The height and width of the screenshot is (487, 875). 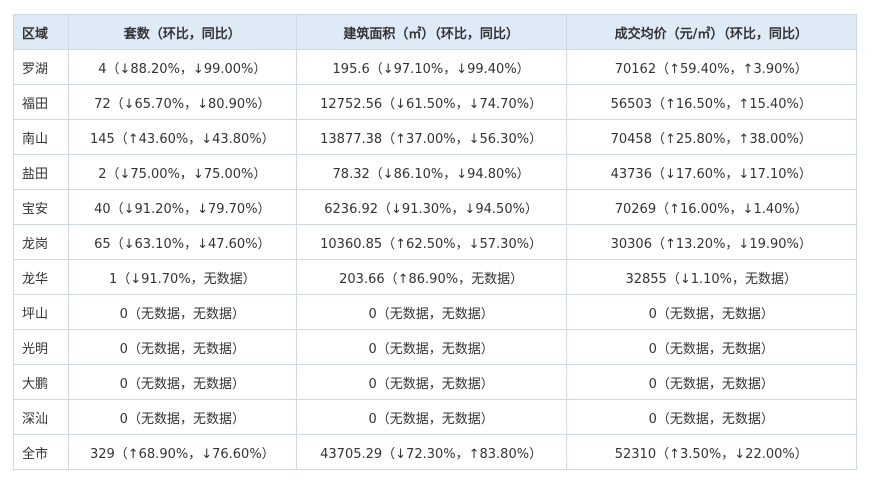 I want to click on table-cell: 光明, so click(x=41, y=347).